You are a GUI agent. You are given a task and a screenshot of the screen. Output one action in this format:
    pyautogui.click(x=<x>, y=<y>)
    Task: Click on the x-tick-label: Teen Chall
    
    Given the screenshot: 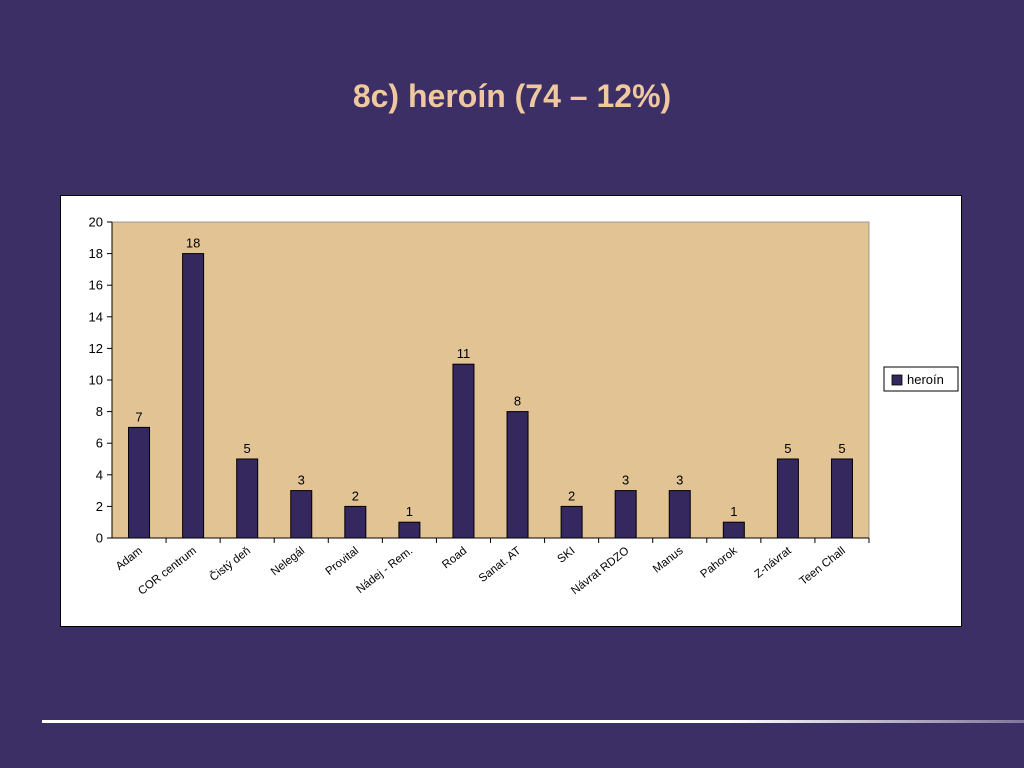 What is the action you would take?
    pyautogui.click(x=823, y=566)
    